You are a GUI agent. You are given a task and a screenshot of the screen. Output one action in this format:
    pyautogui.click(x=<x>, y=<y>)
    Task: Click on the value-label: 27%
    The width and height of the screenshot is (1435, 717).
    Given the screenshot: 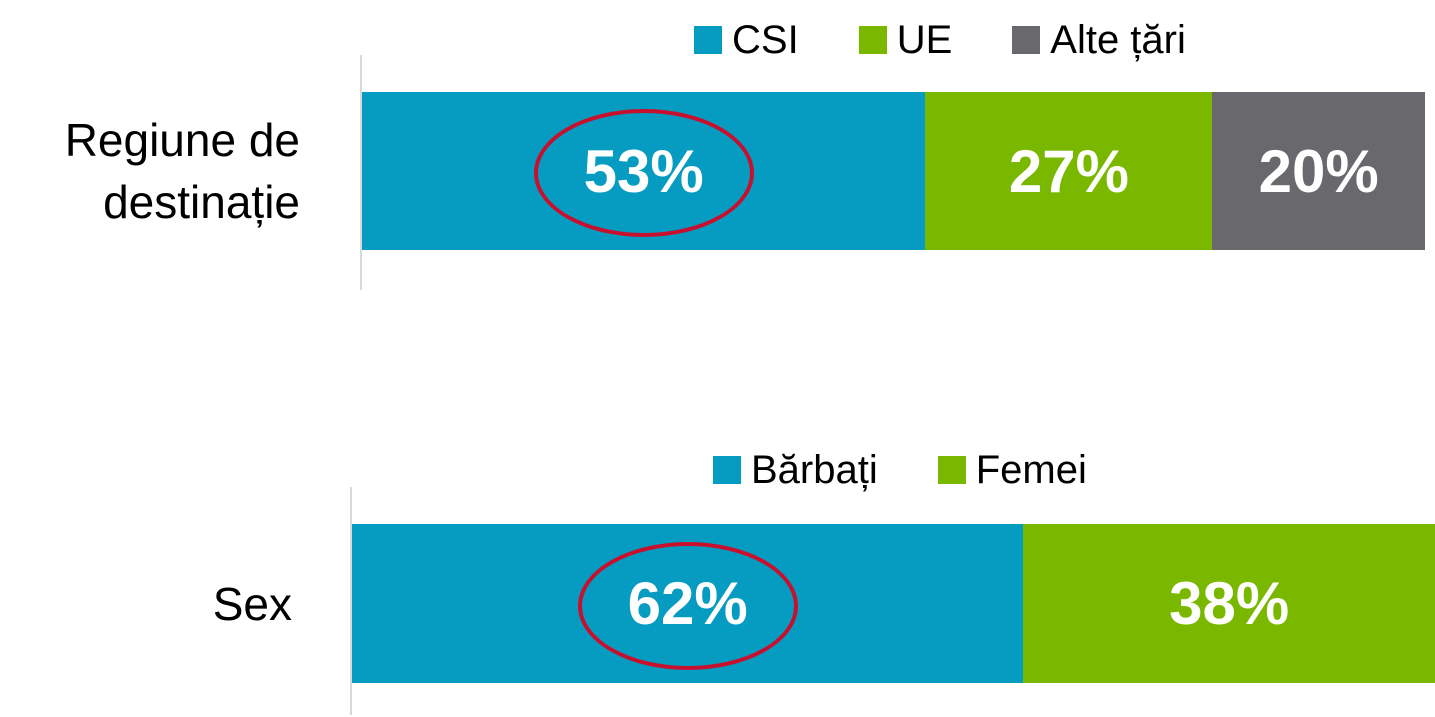 What is the action you would take?
    pyautogui.click(x=1068, y=171)
    